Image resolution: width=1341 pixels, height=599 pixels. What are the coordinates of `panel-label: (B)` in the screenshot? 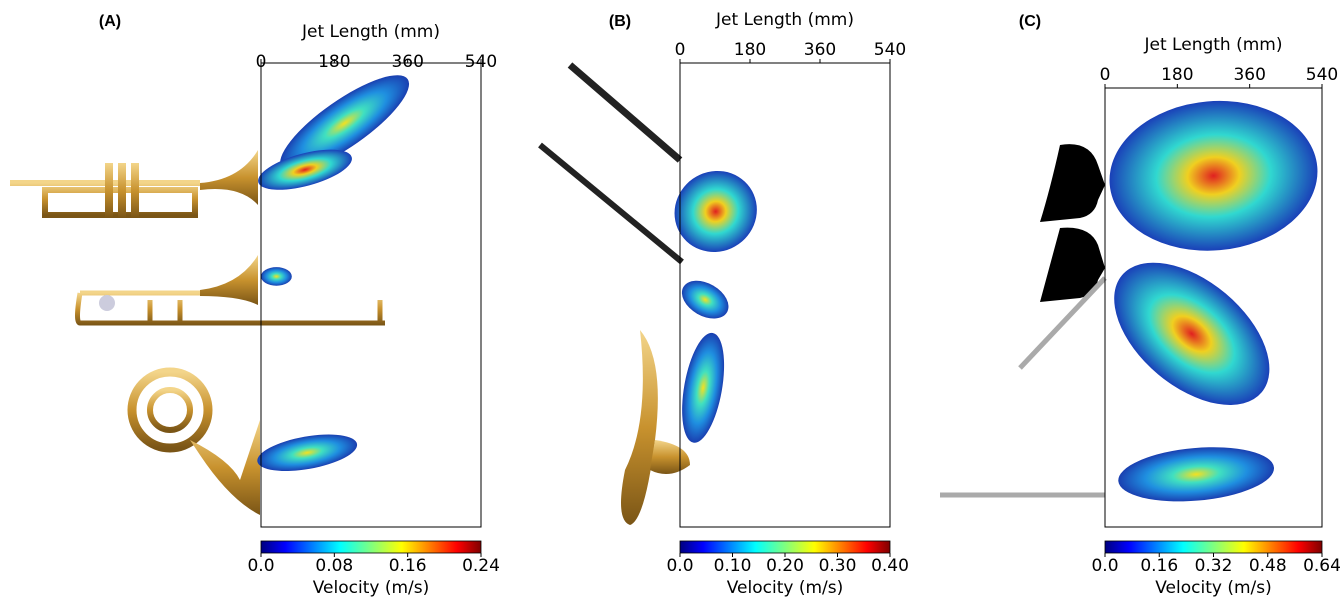 It's located at (620, 21).